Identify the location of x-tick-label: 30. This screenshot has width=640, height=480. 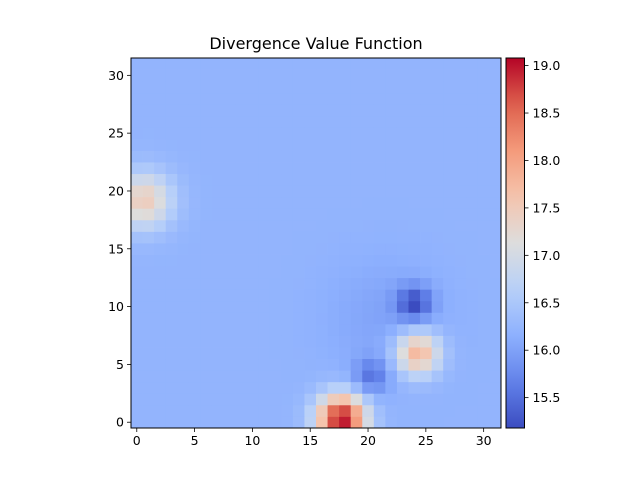
(484, 440).